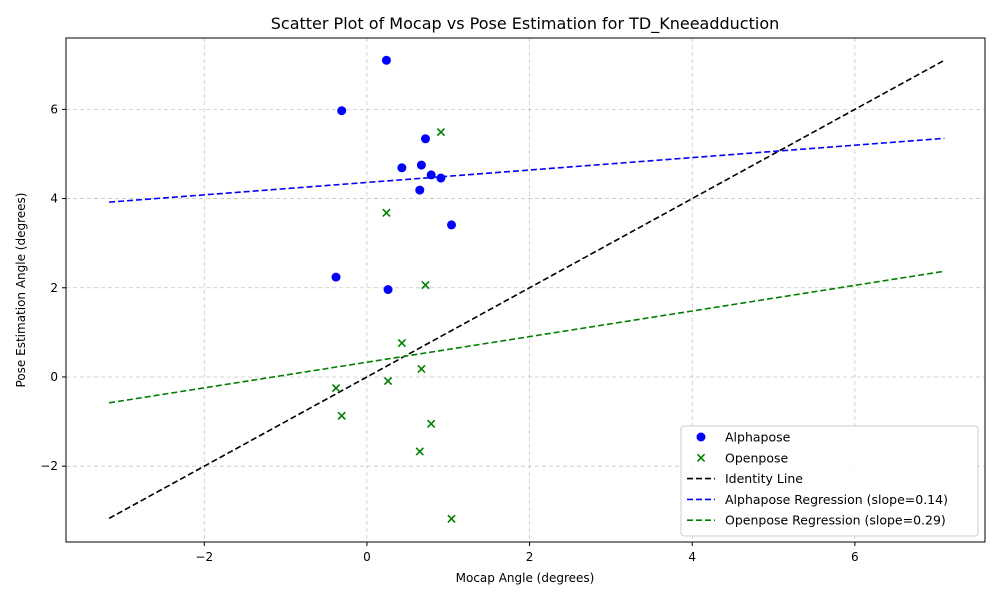  What do you see at coordinates (49, 466) in the screenshot?
I see `y-tick-label: −2` at bounding box center [49, 466].